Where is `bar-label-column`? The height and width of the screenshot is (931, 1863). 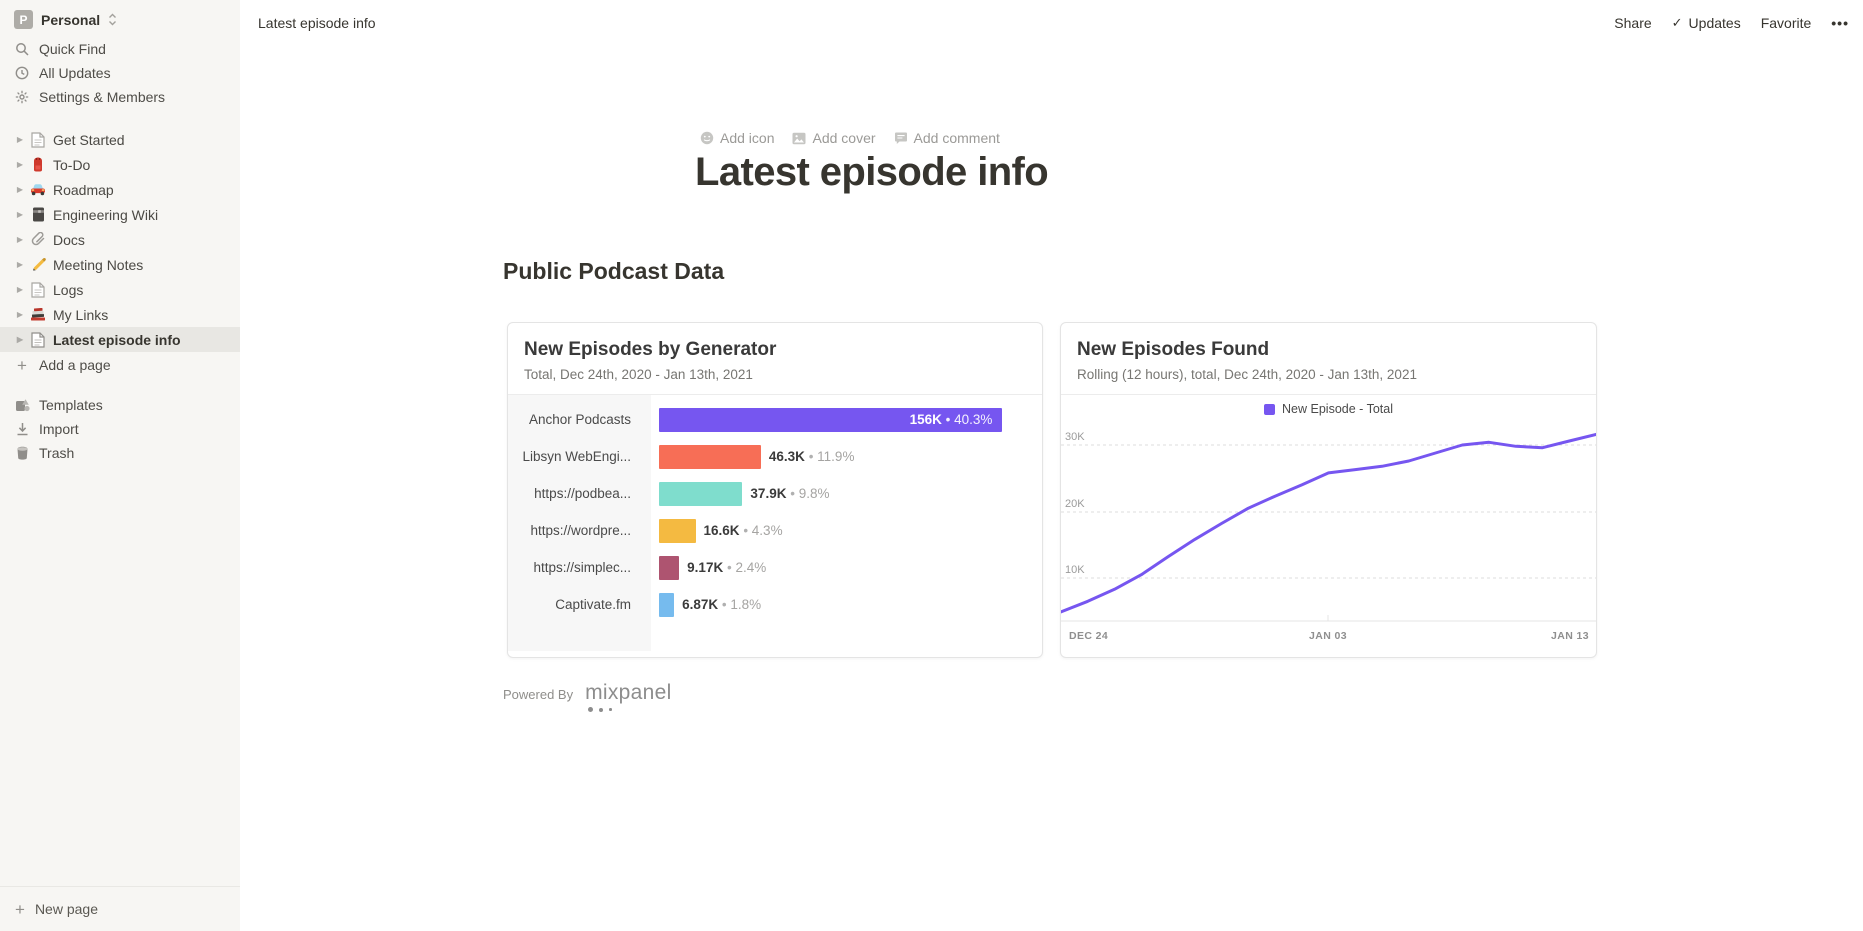 bar-label-column is located at coordinates (579, 523).